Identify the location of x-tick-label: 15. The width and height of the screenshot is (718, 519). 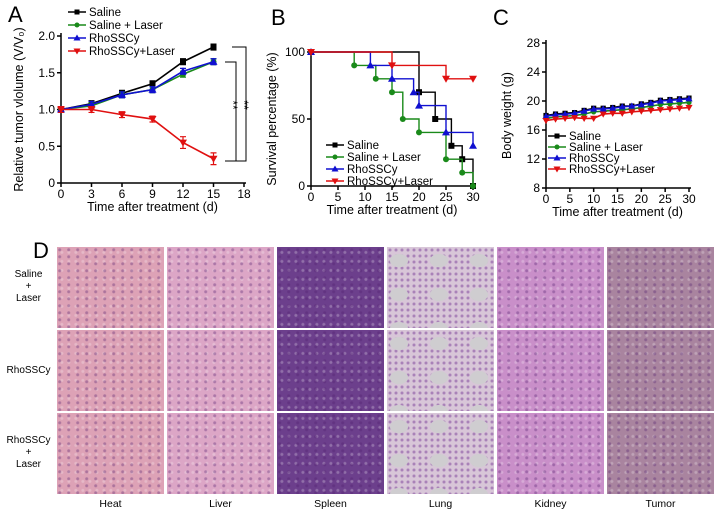
(214, 194).